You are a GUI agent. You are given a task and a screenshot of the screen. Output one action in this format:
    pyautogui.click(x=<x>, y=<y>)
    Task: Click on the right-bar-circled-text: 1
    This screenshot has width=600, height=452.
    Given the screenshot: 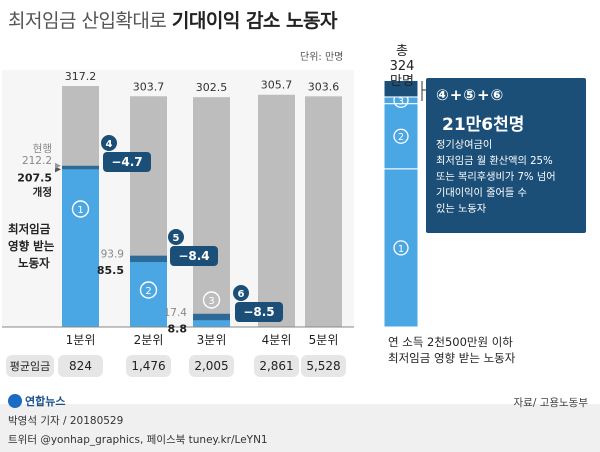 What is the action you would take?
    pyautogui.click(x=401, y=249)
    